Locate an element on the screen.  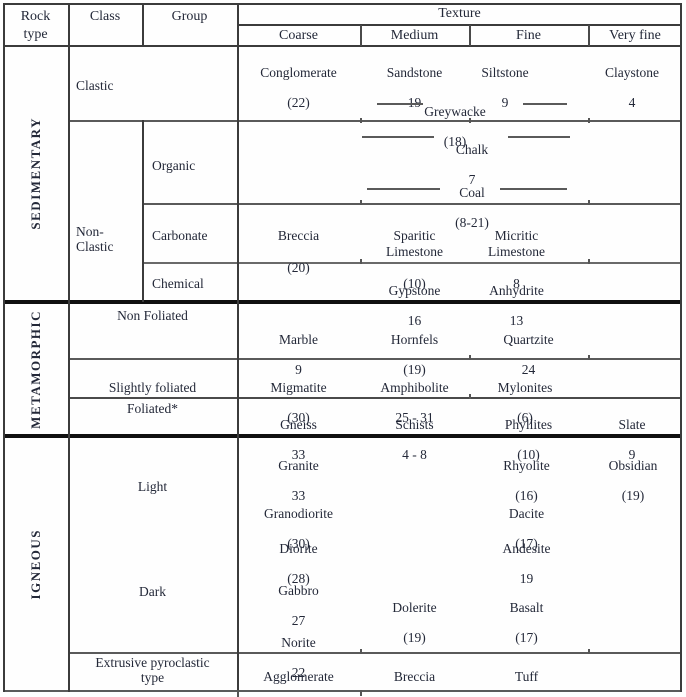
rock-value: 27 is located at coordinates (298, 620).